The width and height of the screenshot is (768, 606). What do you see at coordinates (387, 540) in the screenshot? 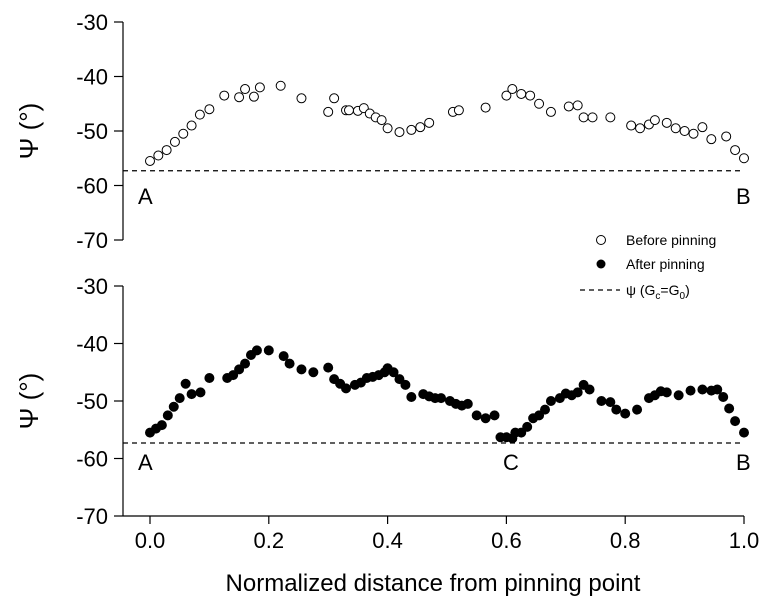
I see `x-tick-label: 0.4` at bounding box center [387, 540].